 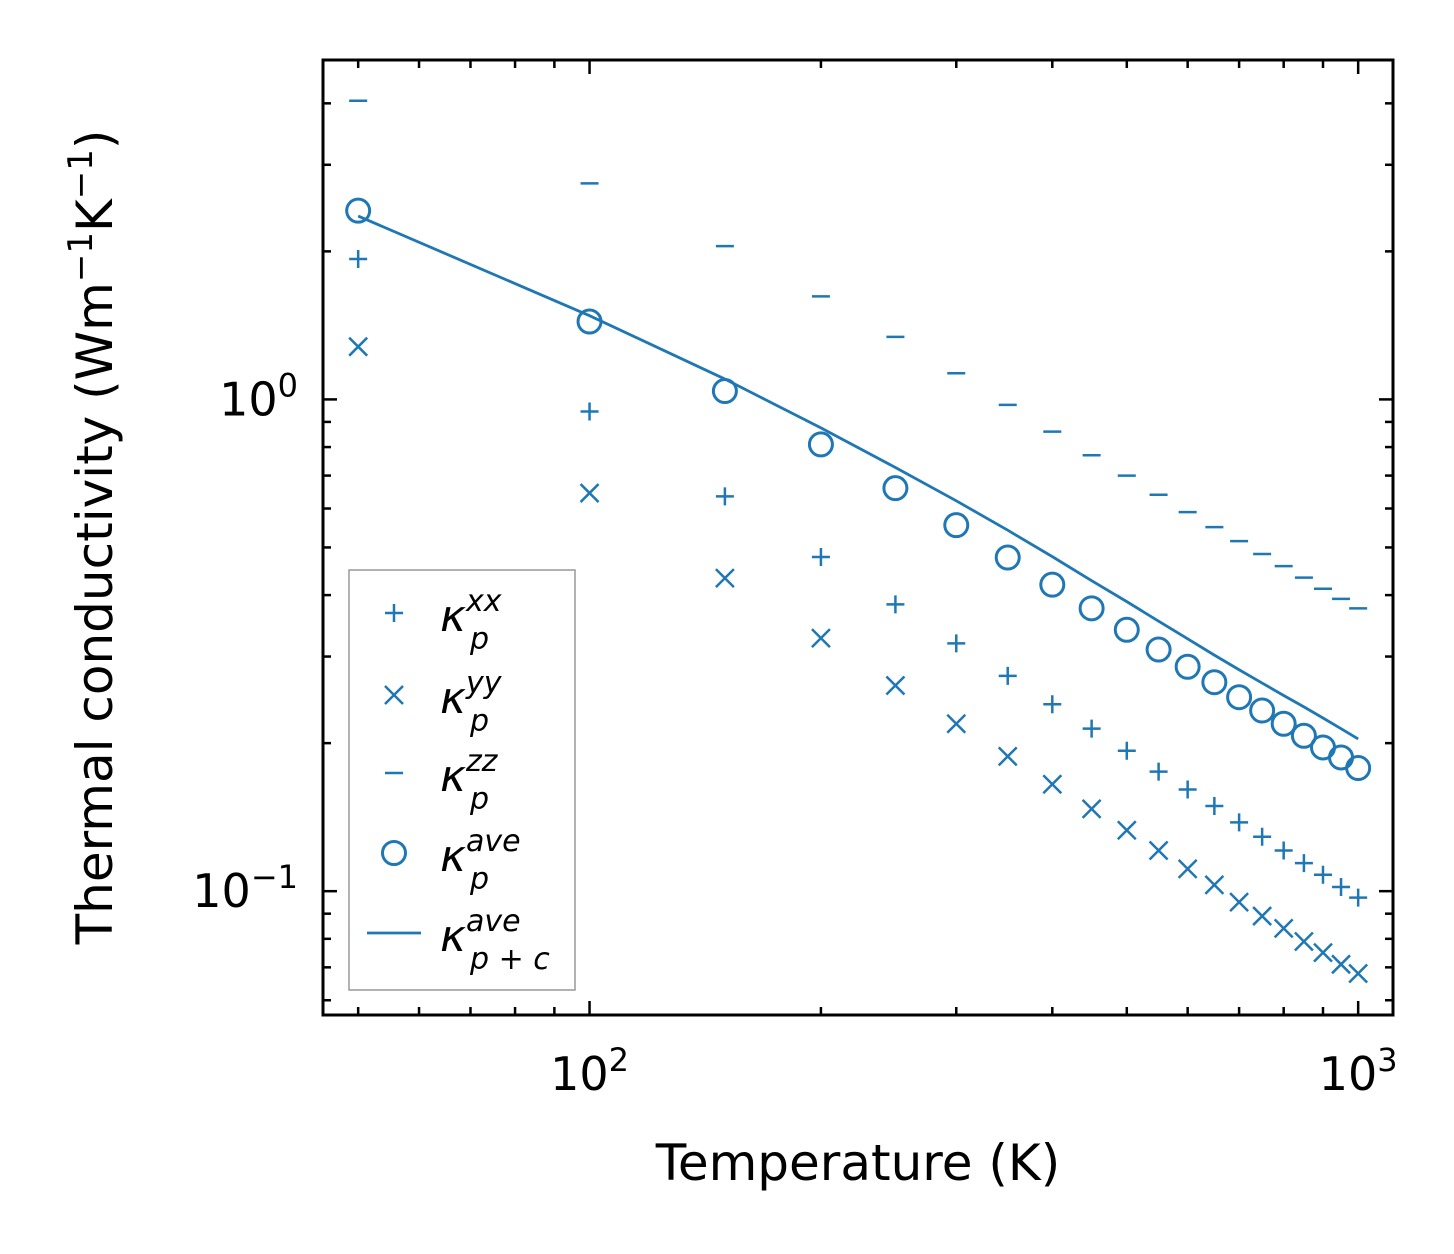 I want to click on legend-label-kxx: κxx p, so click(x=471, y=620).